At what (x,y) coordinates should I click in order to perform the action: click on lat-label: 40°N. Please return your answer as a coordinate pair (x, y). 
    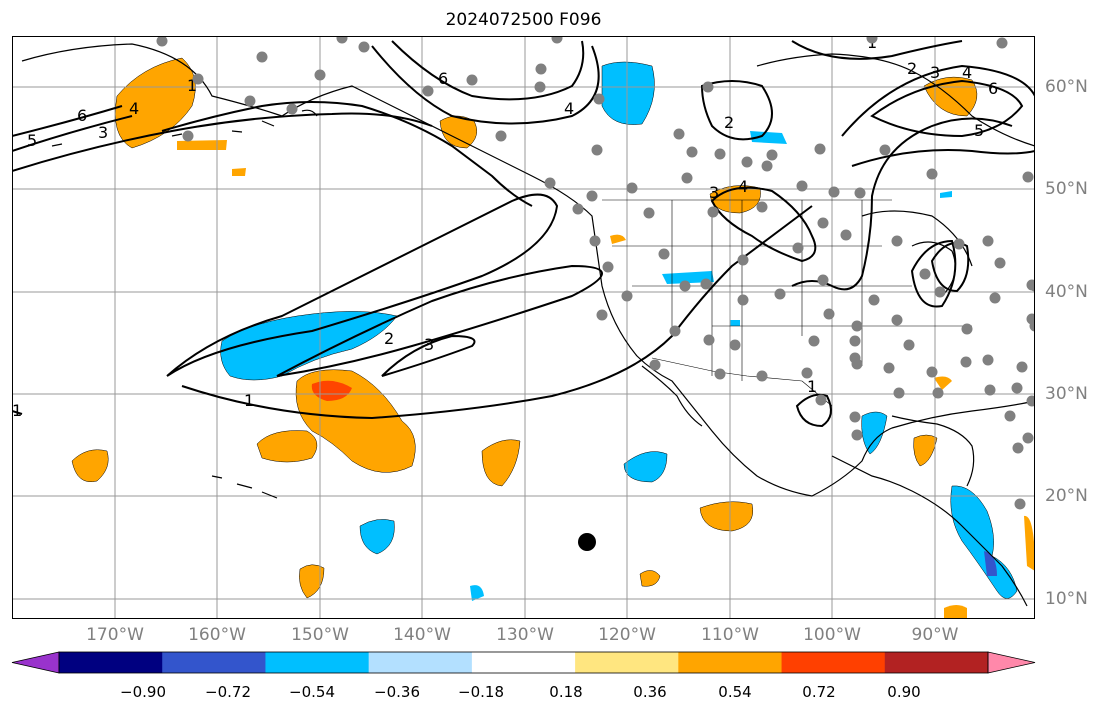
    Looking at the image, I should click on (1066, 292).